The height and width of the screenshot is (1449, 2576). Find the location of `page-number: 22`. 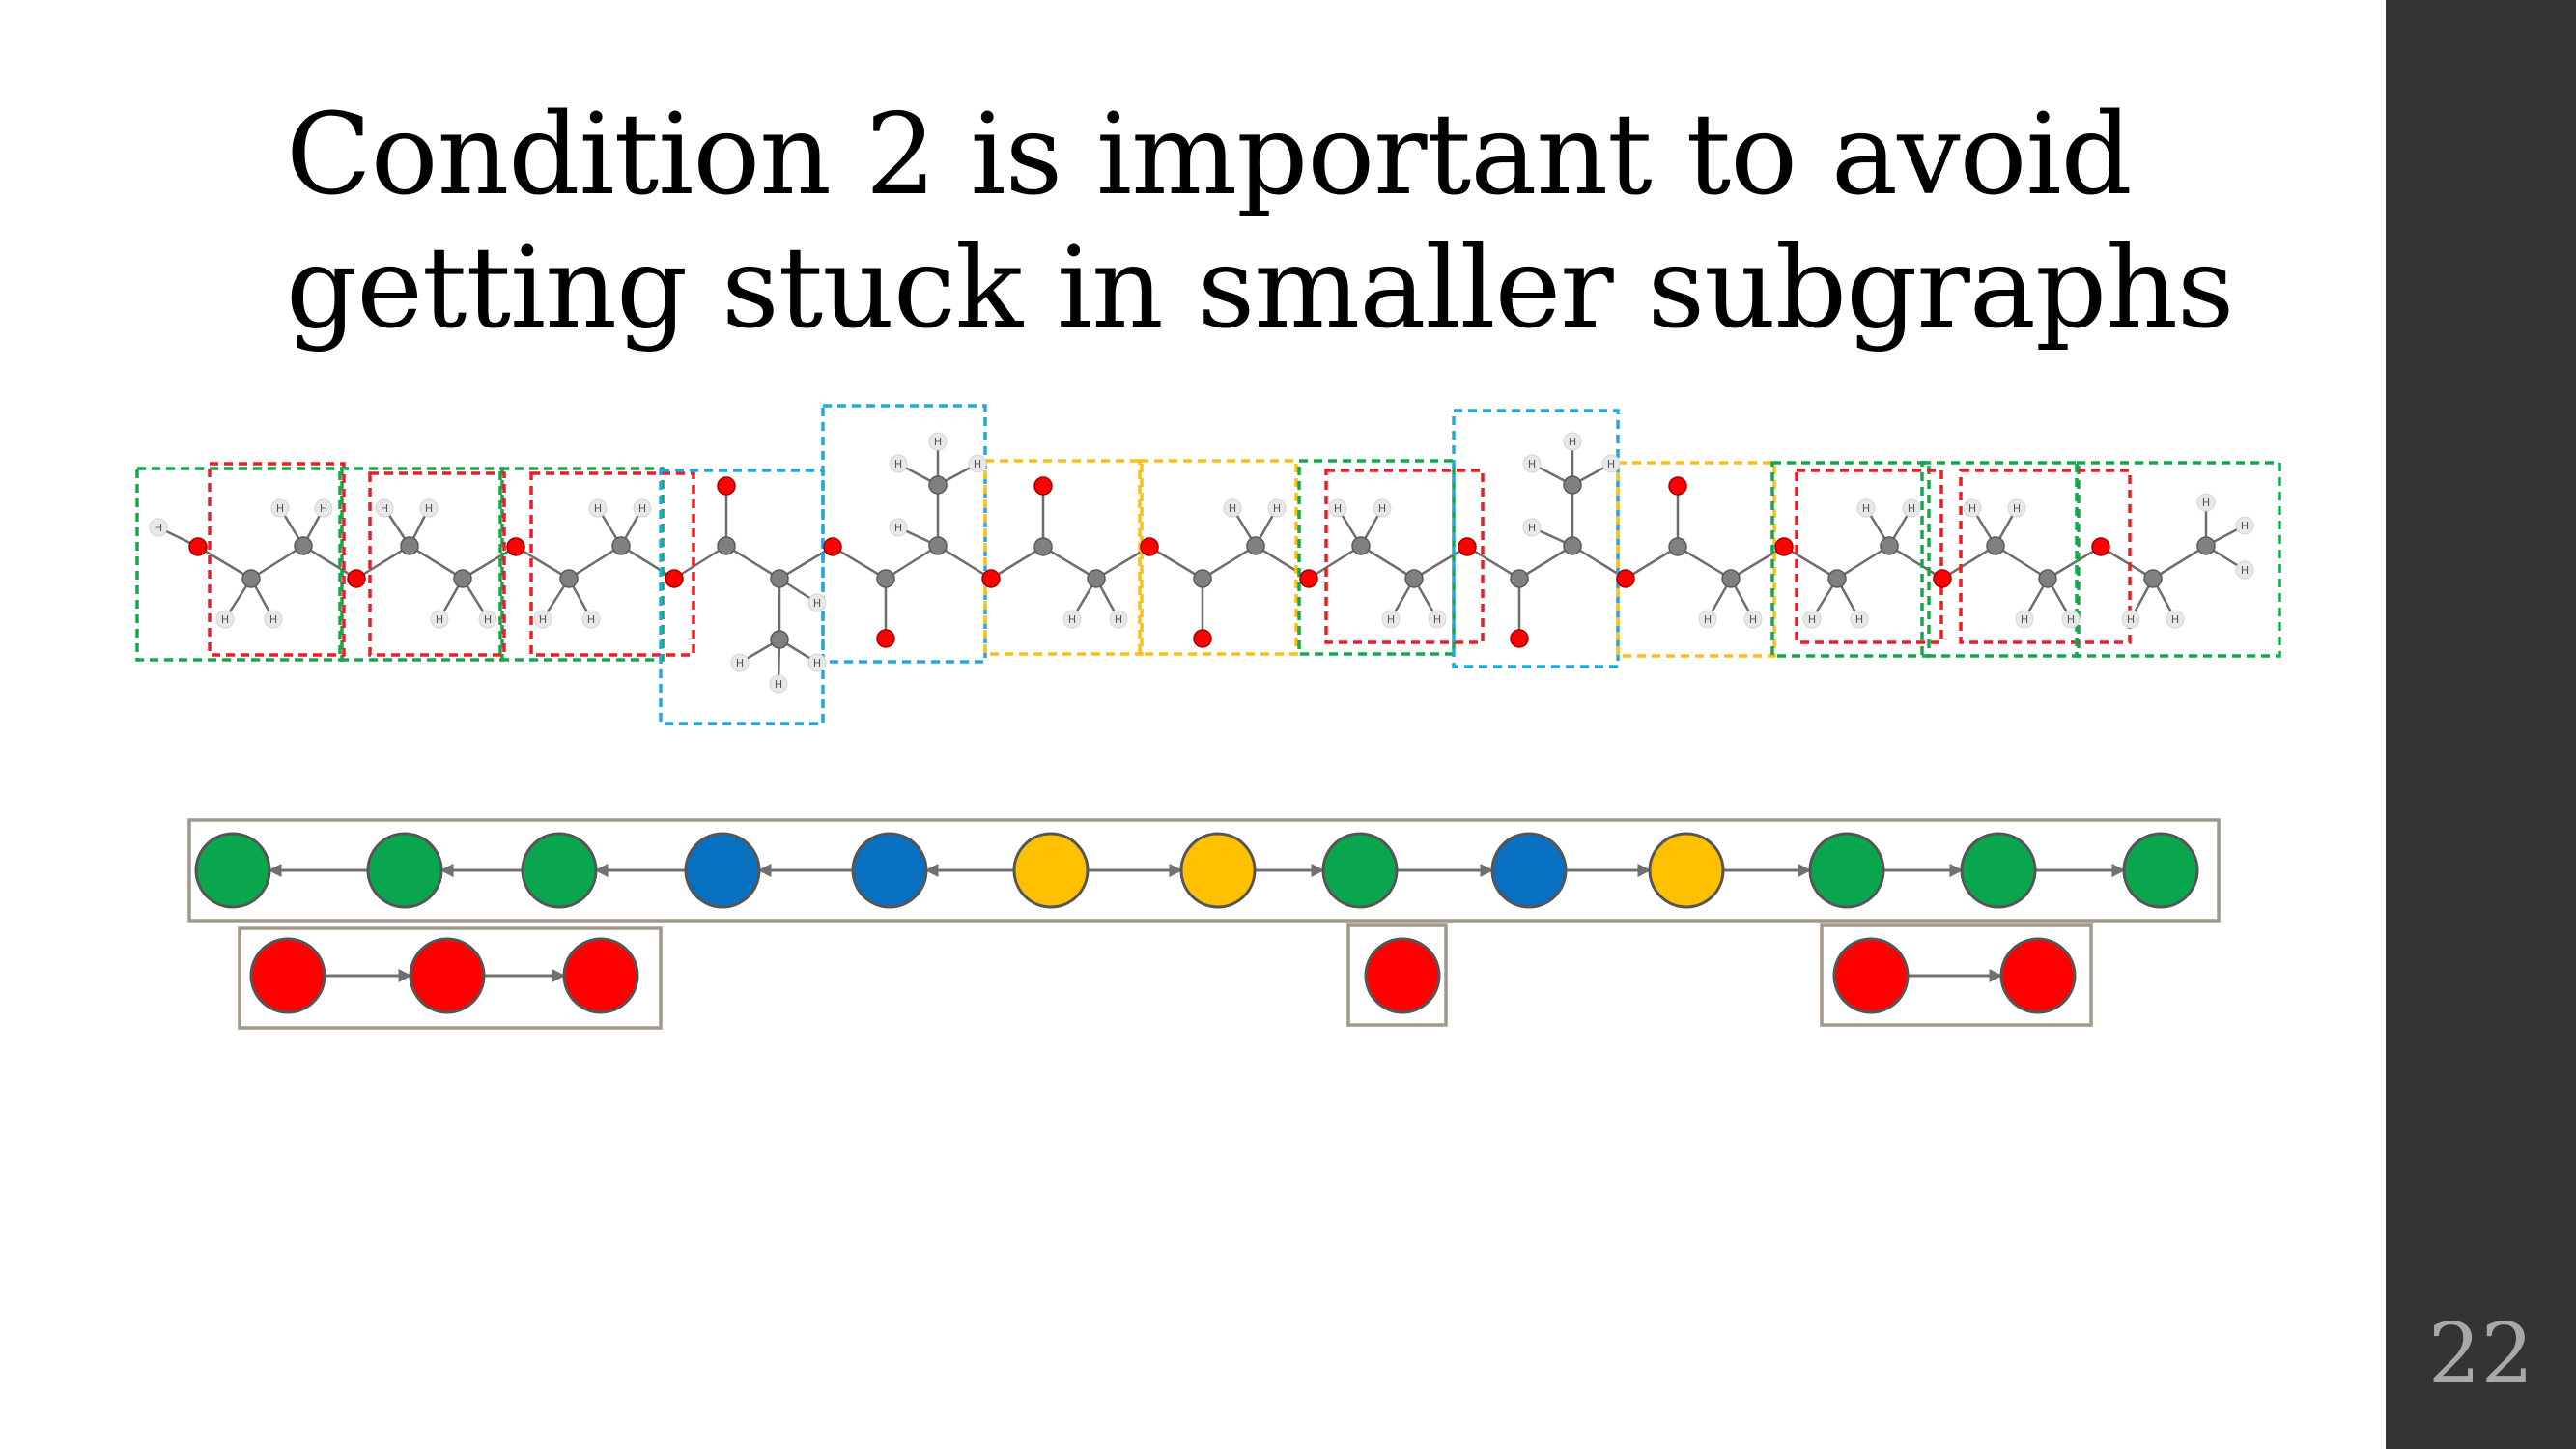

page-number: 22 is located at coordinates (2480, 1354).